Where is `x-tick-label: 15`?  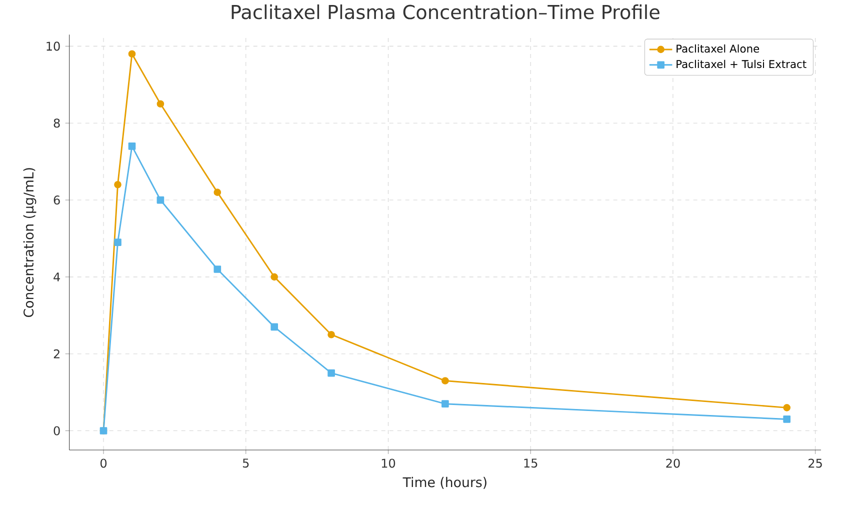 x-tick-label: 15 is located at coordinates (531, 463).